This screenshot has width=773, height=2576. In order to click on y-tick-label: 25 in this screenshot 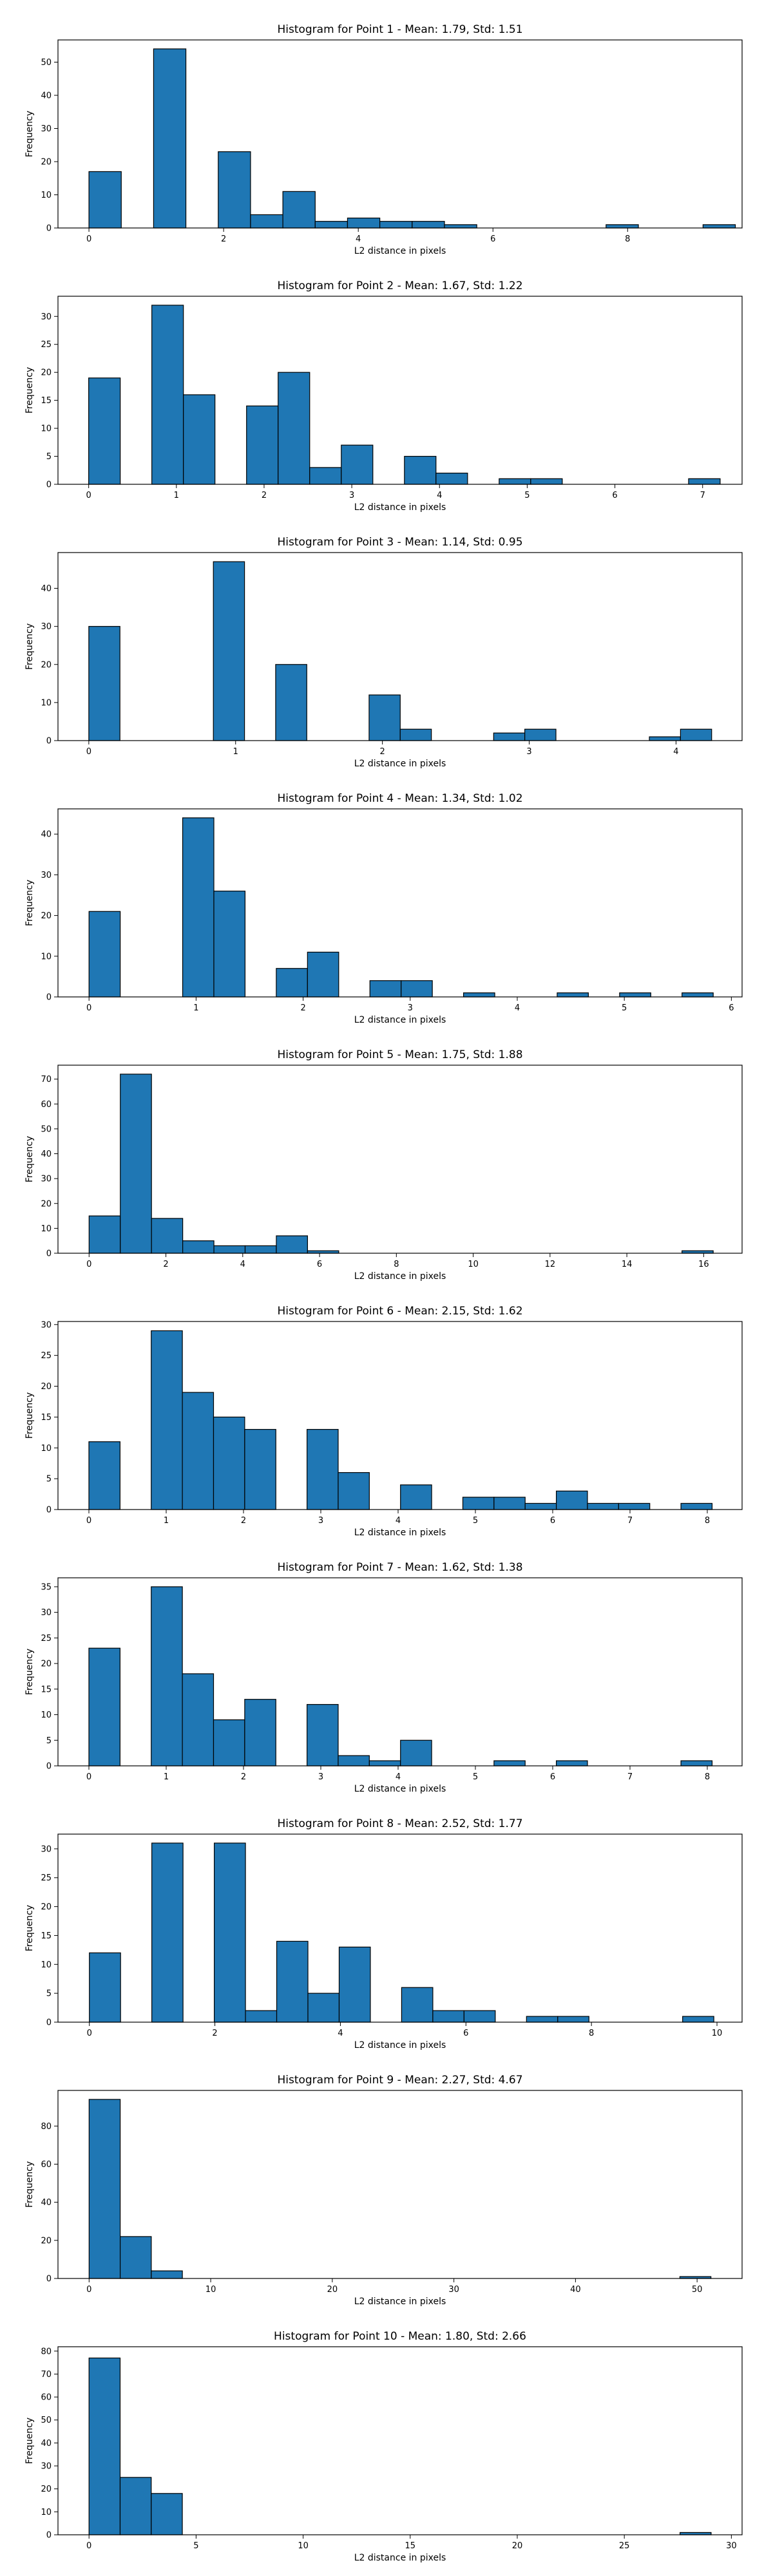, I will do `click(46, 1638)`.